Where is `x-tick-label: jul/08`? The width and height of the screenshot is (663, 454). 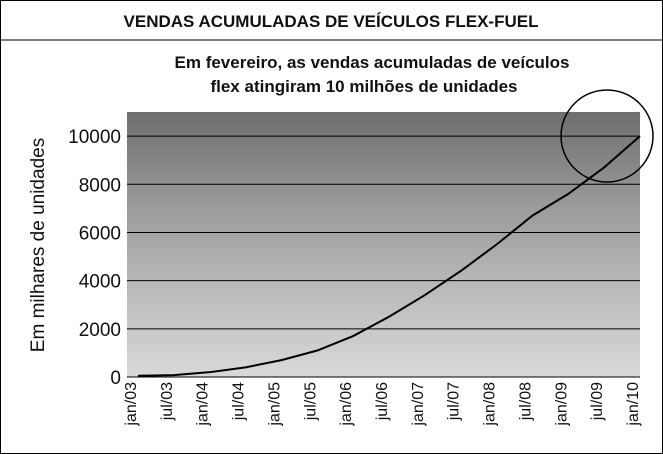 x-tick-label: jul/08 is located at coordinates (525, 401).